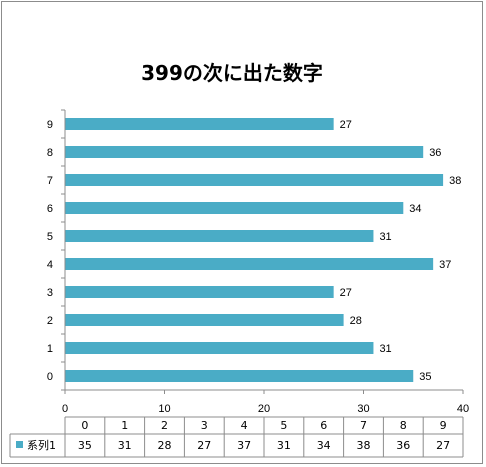 The image size is (486, 467). I want to click on category-label-1: 1, so click(50, 349).